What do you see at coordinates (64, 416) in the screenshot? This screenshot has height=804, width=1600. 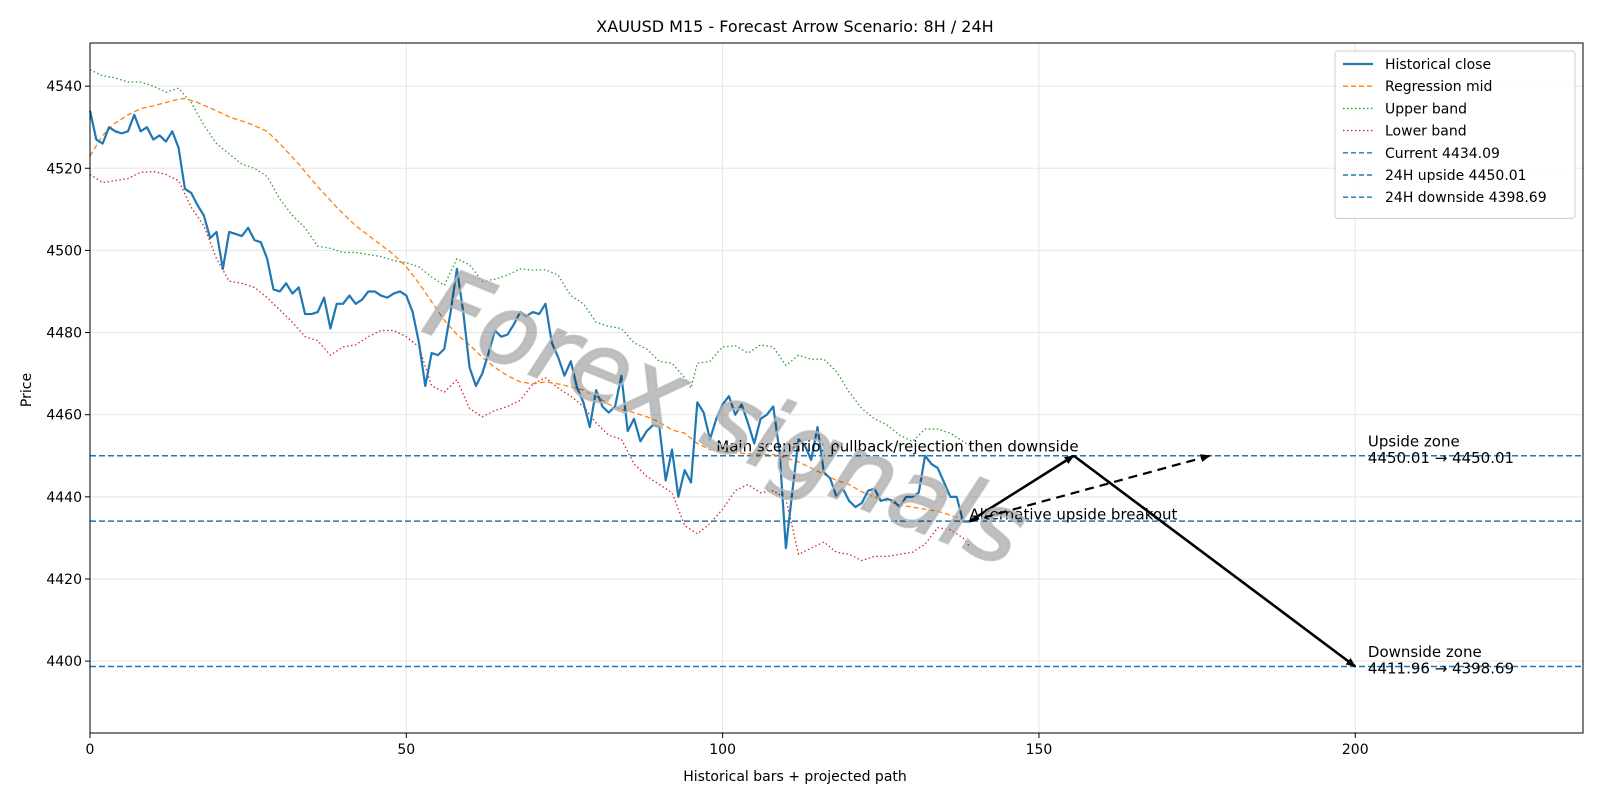 I see `y-tick-label: 4460` at bounding box center [64, 416].